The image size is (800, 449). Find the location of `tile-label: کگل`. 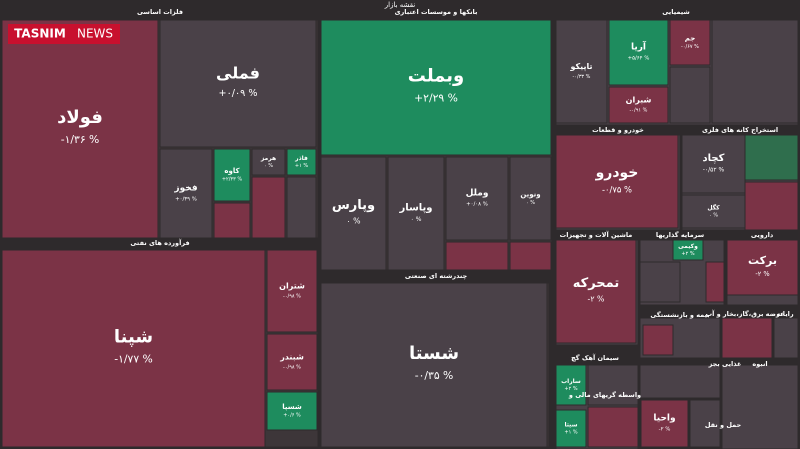

tile-label: کگل is located at coordinates (713, 207).